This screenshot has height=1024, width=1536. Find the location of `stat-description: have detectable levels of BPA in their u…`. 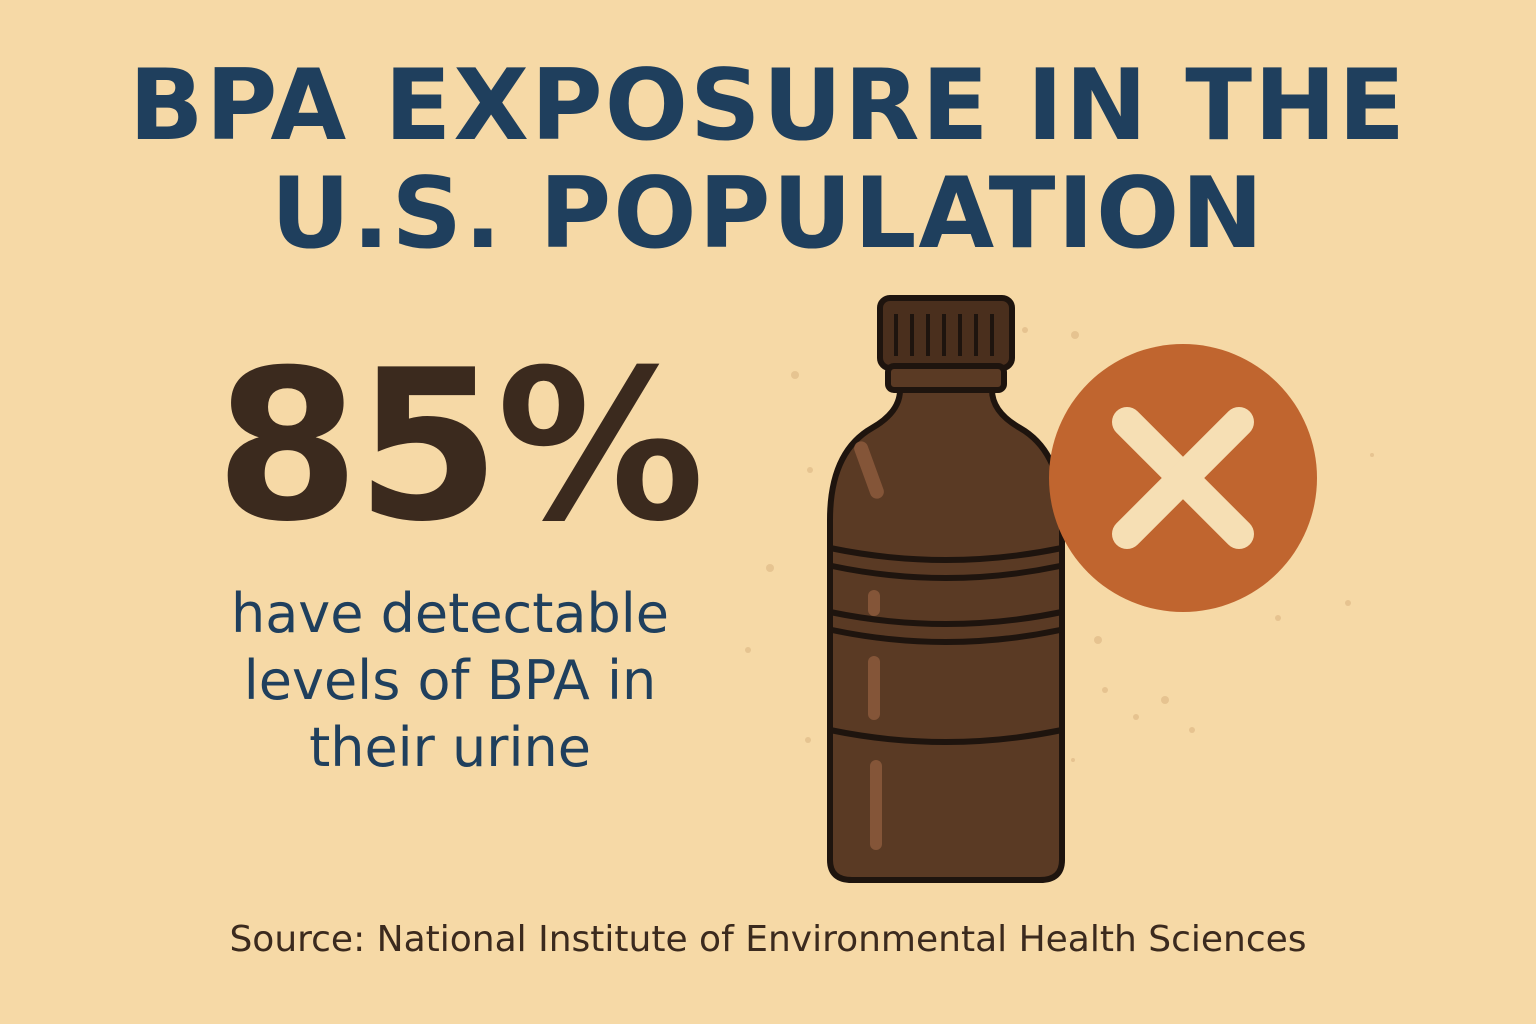

stat-description: have detectable levels of BPA in their u… is located at coordinates (450, 680).